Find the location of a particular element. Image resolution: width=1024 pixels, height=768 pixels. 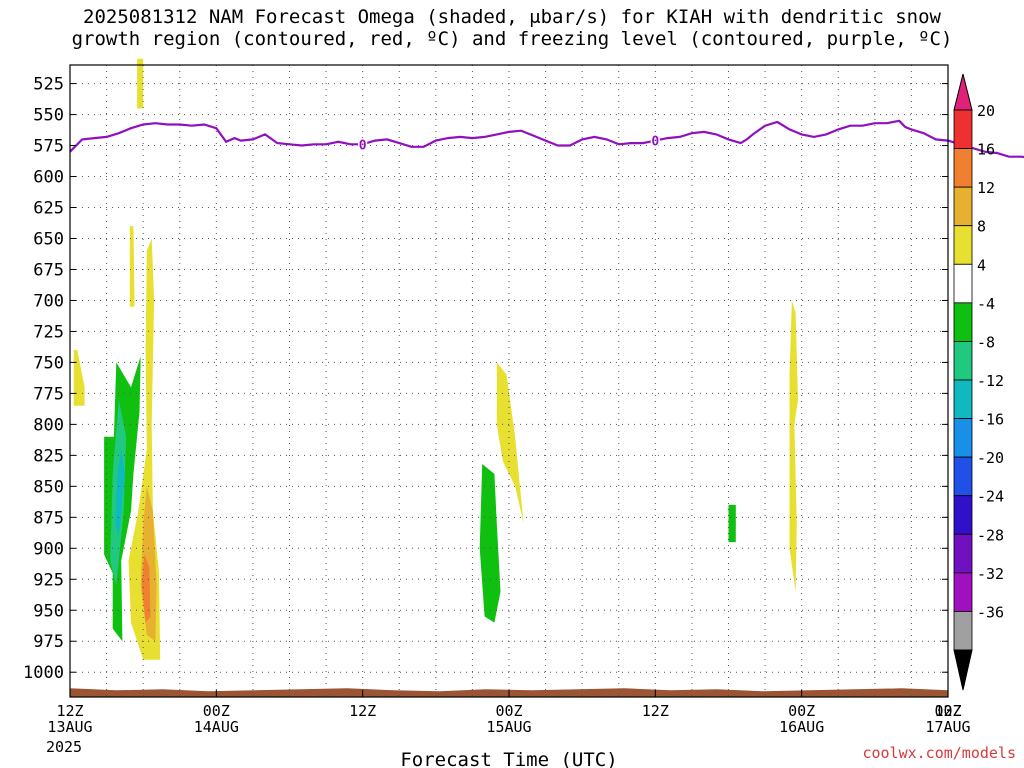

colorbar-label: -32 is located at coordinates (990, 574).